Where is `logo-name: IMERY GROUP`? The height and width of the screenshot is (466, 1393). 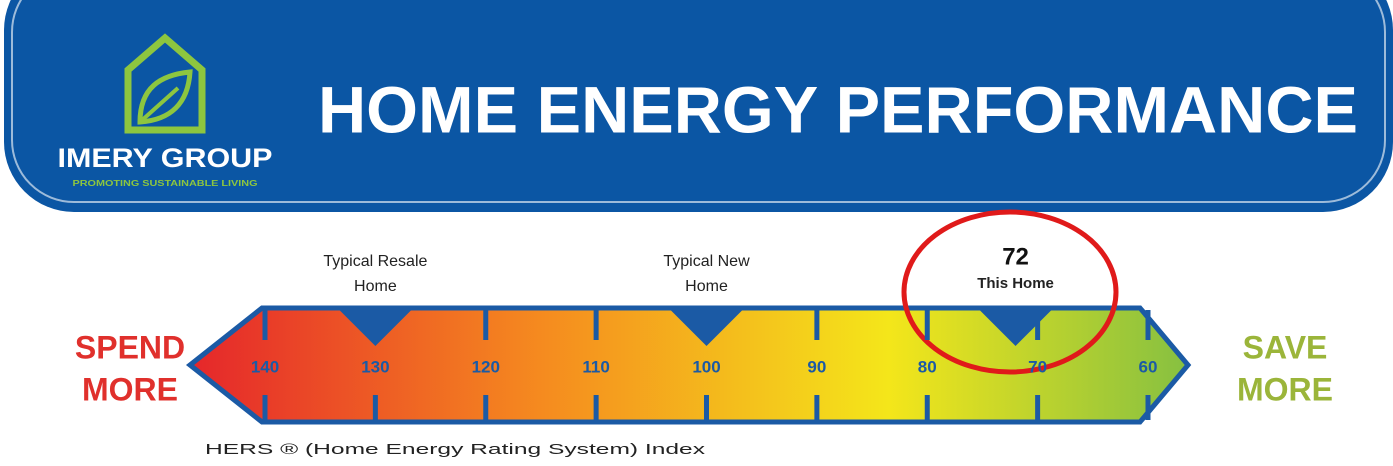 logo-name: IMERY GROUP is located at coordinates (165, 158).